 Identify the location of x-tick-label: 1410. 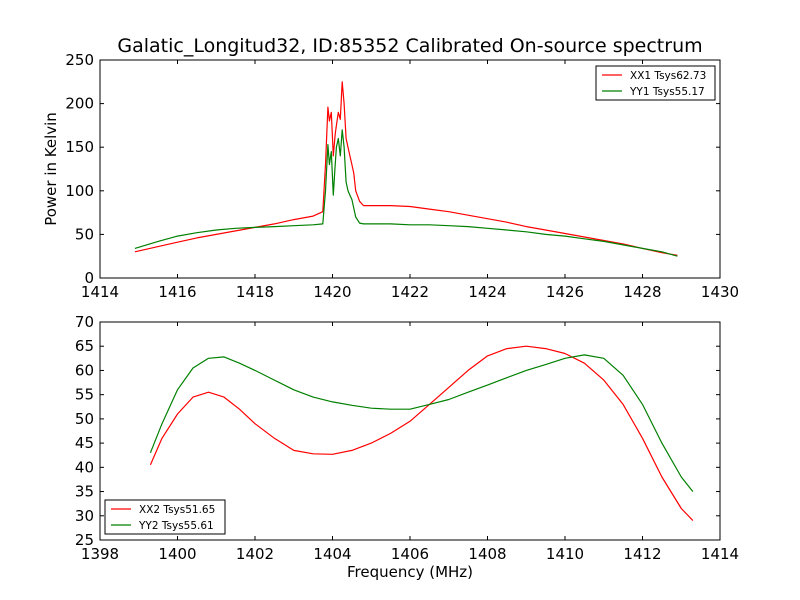
(565, 554).